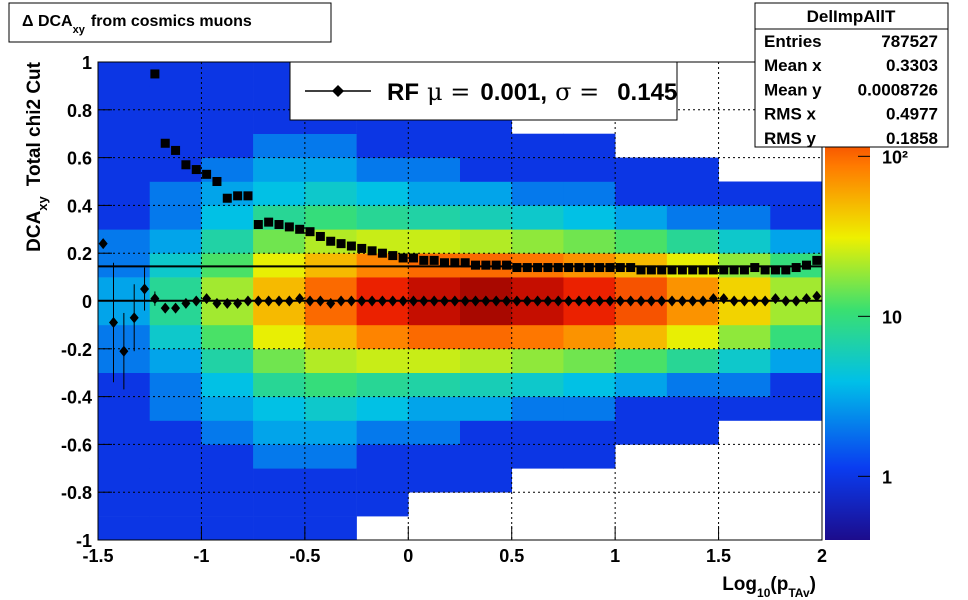  What do you see at coordinates (532, 92) in the screenshot?
I see `legend-text: RF μ = 0.001, σ = 0.145` at bounding box center [532, 92].